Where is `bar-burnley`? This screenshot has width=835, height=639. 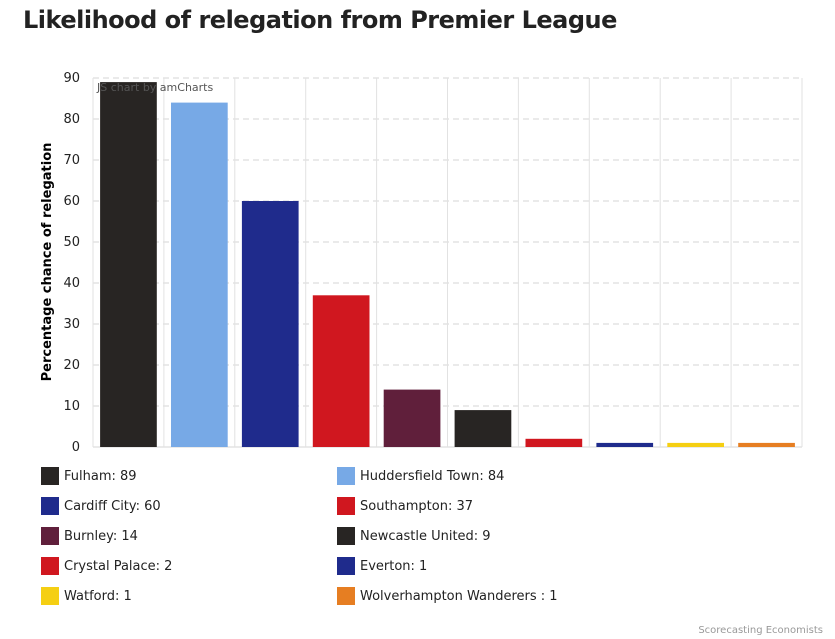
bar-burnley is located at coordinates (412, 418).